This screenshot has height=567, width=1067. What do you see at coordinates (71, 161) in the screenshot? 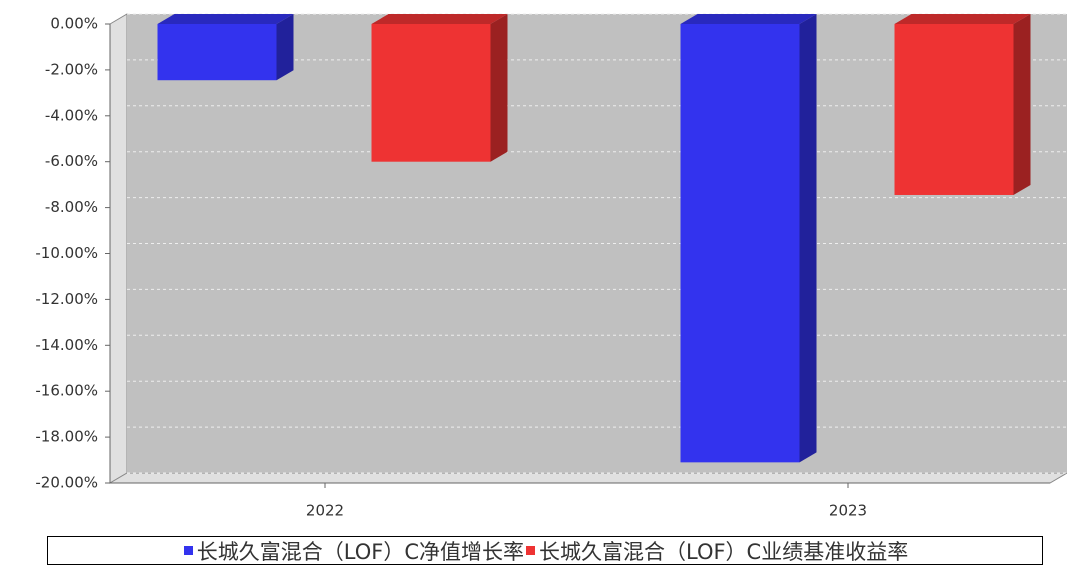
I see `y-tick-label: -6.00%` at bounding box center [71, 161].